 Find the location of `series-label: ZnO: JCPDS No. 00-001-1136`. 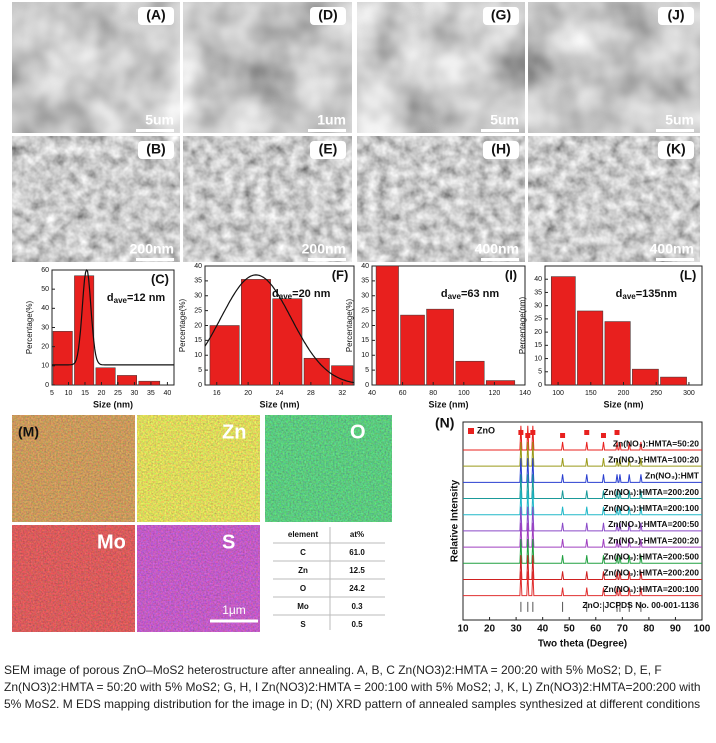

series-label: ZnO: JCPDS No. 00-001-1136 is located at coordinates (640, 605).